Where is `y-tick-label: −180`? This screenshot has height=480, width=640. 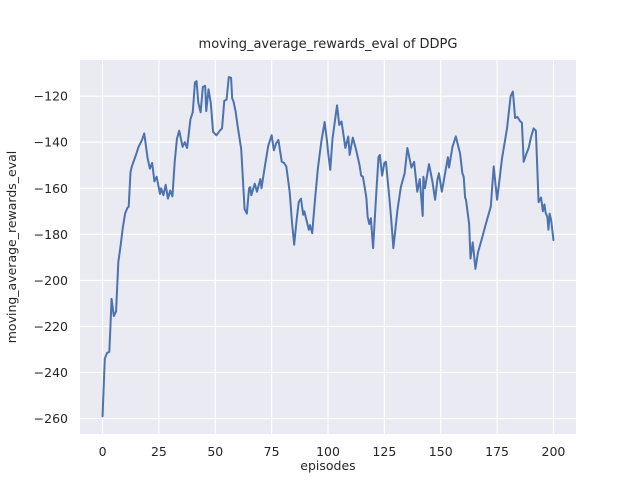 y-tick-label: −180 is located at coordinates (51, 234).